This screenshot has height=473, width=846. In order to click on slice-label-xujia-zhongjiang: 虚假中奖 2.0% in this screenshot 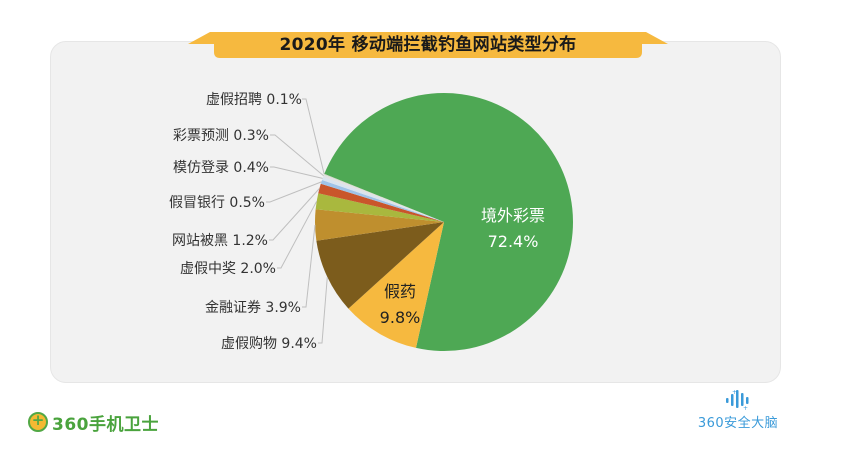, I will do `click(227, 269)`.